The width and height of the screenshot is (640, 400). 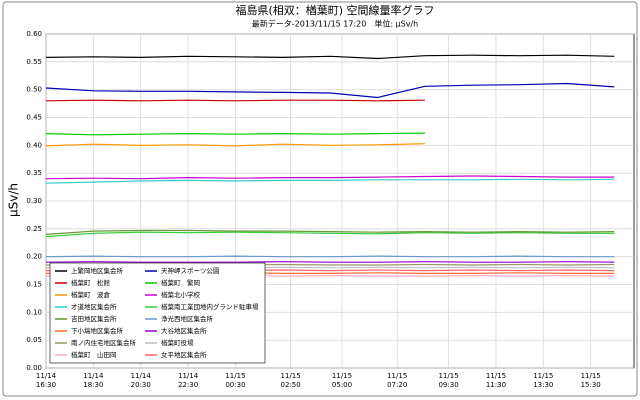 I want to click on x-tick-label: 11/15 05:00, so click(x=342, y=380).